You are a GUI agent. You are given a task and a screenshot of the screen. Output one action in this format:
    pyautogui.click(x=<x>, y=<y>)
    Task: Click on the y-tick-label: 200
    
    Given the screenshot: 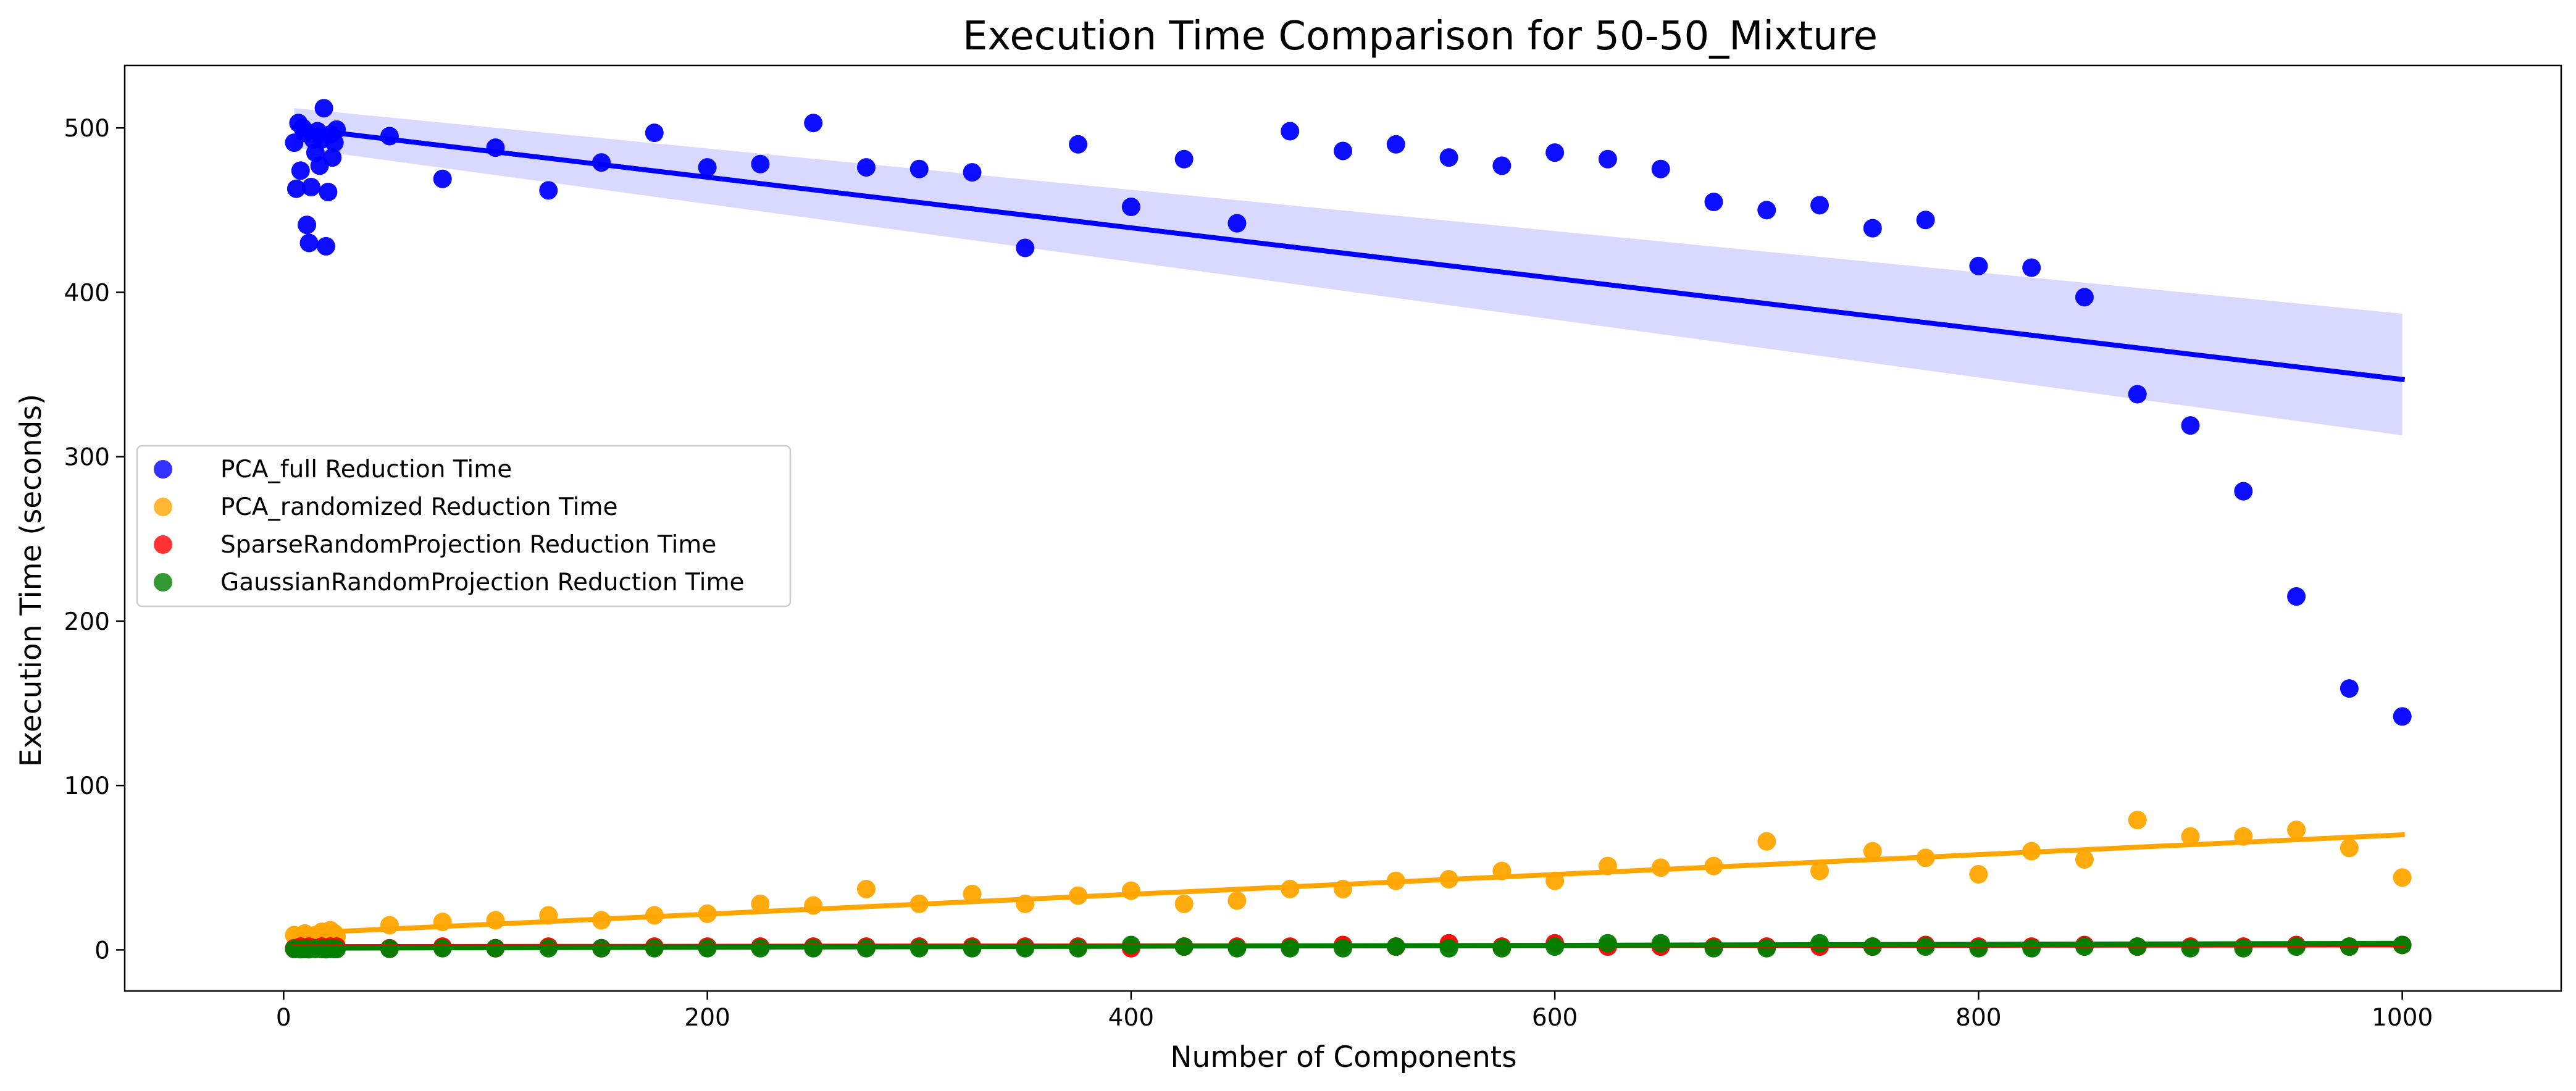 What is the action you would take?
    pyautogui.click(x=87, y=622)
    